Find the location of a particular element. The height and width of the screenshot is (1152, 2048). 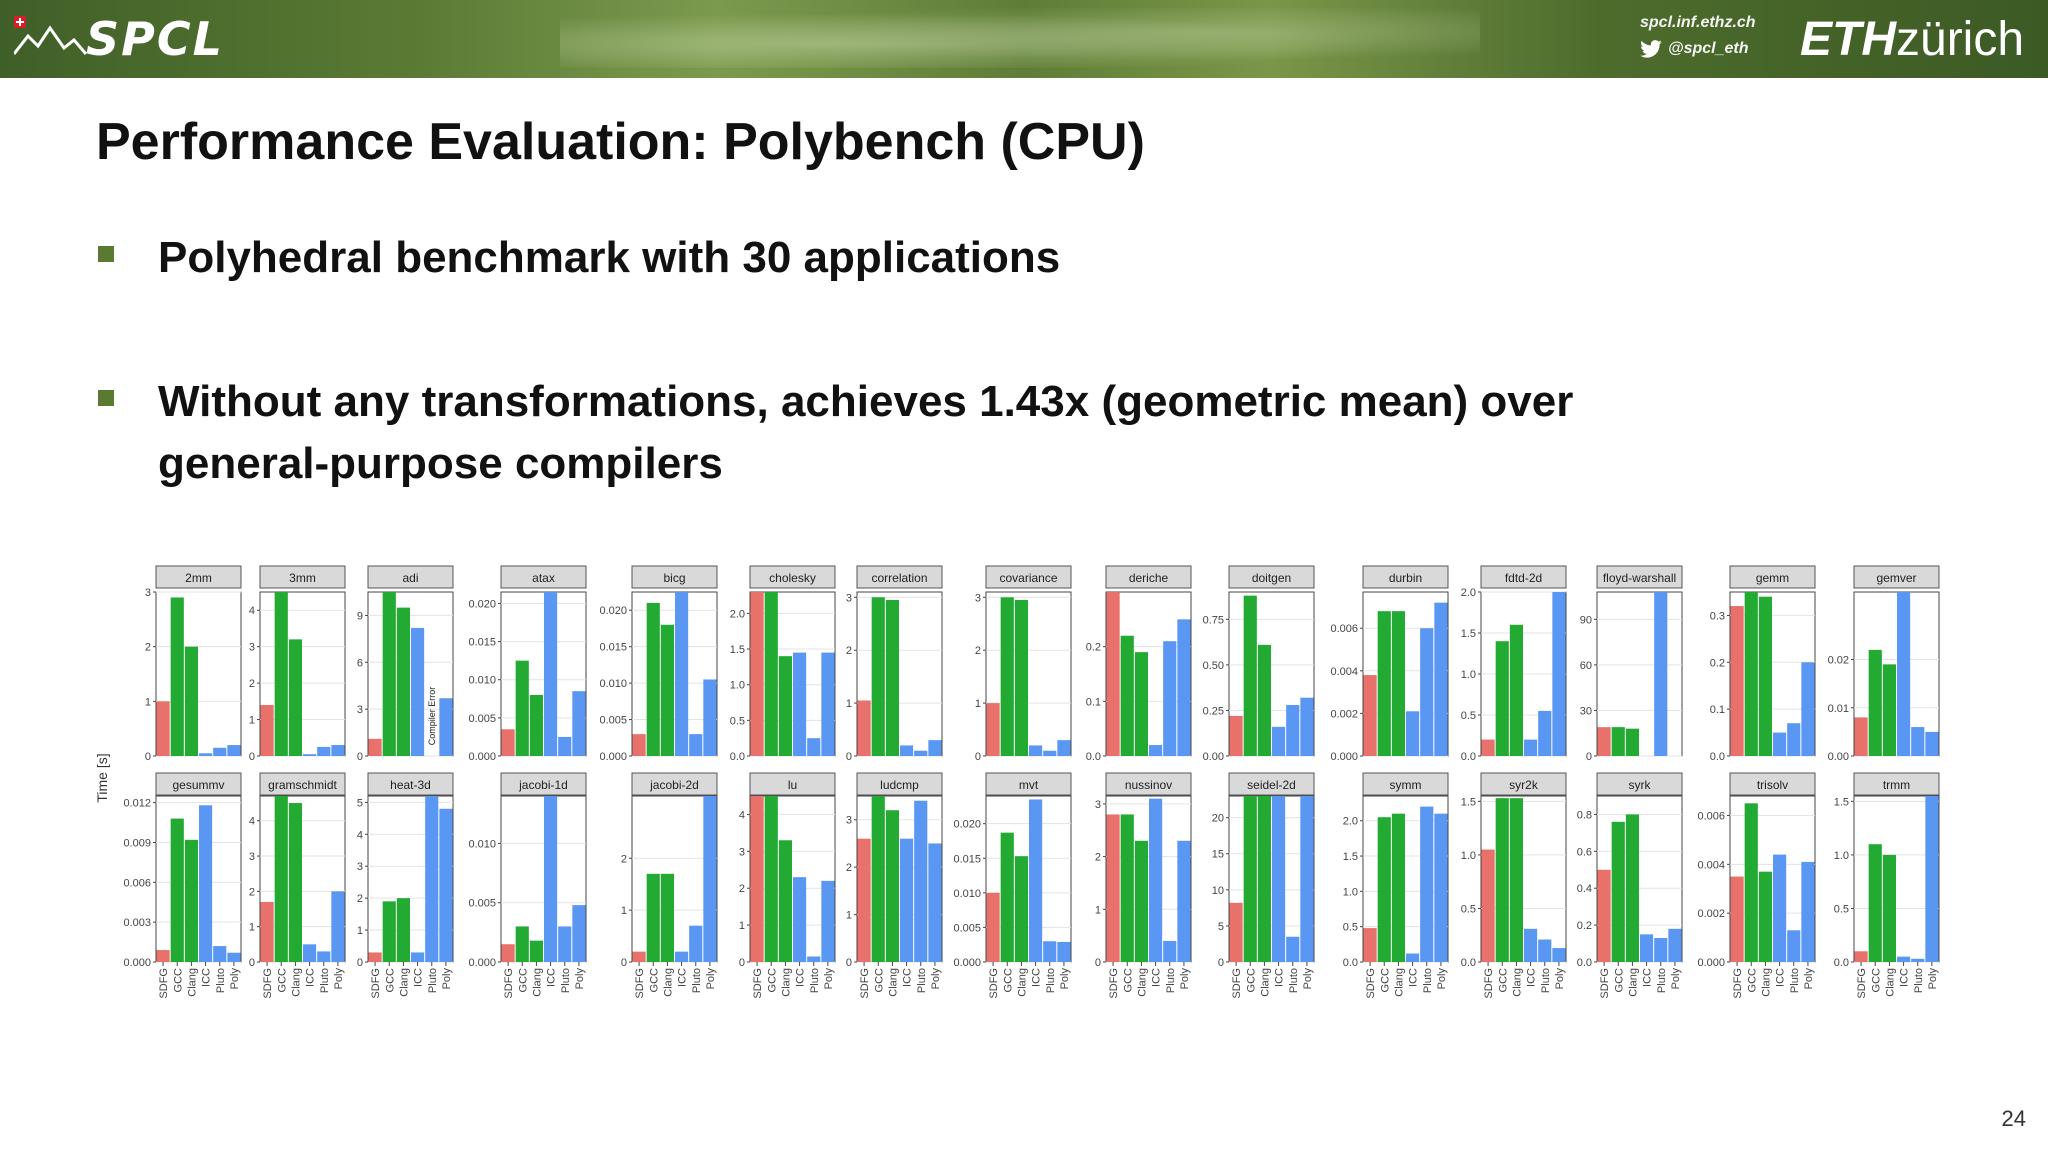

panel-title: bicg is located at coordinates (674, 578).